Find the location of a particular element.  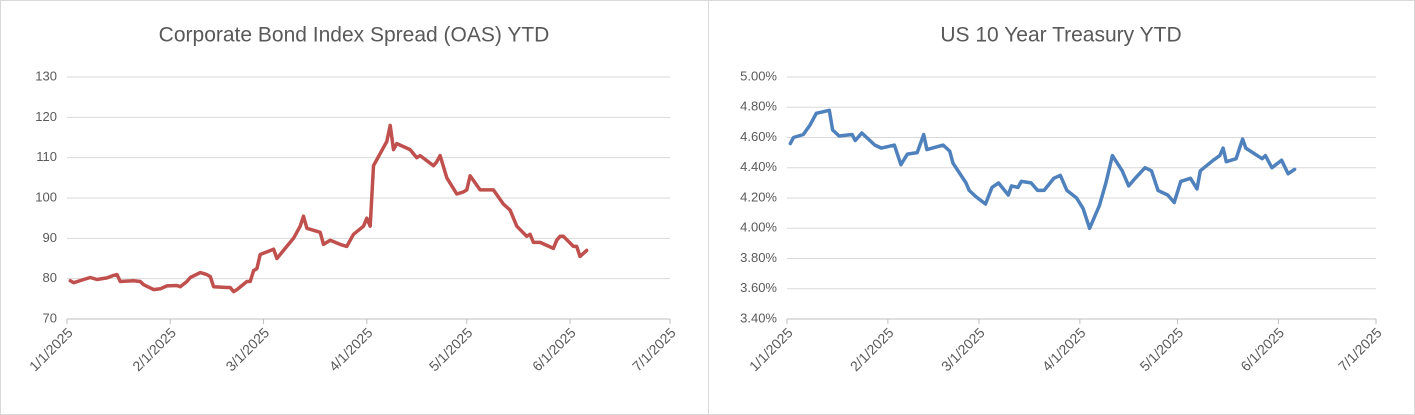

chart-title: Corporate Bond Index Spread (OAS) YTD is located at coordinates (354, 35).